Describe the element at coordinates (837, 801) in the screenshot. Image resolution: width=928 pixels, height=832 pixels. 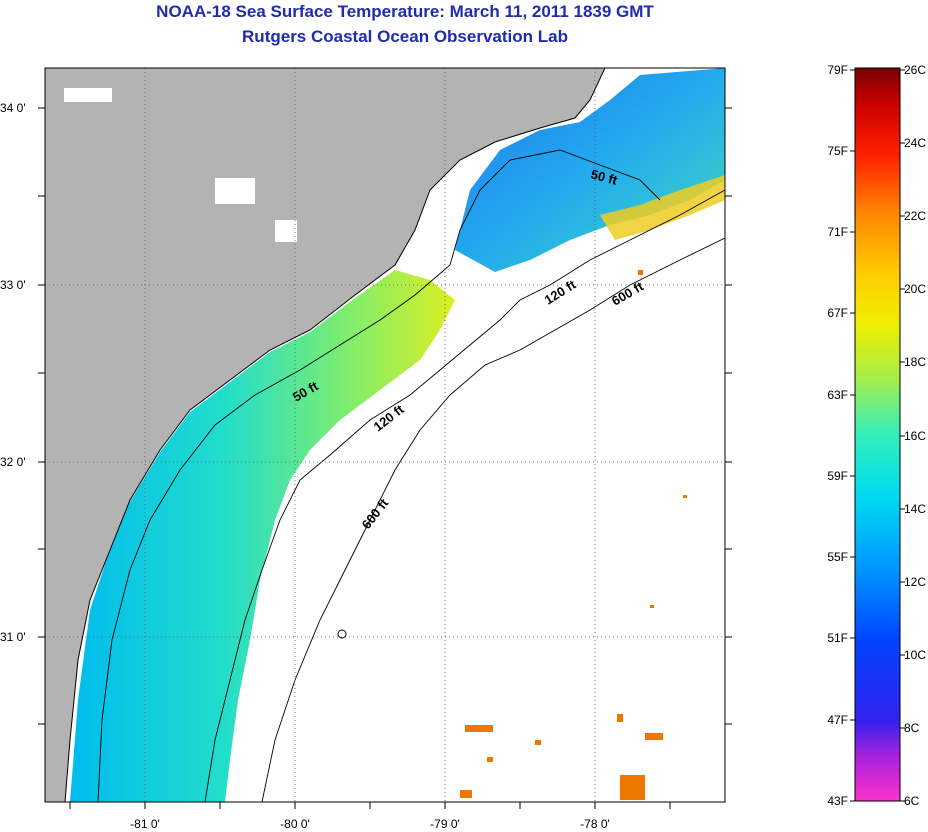
I see `colorbar-f-label: 43F` at that location.